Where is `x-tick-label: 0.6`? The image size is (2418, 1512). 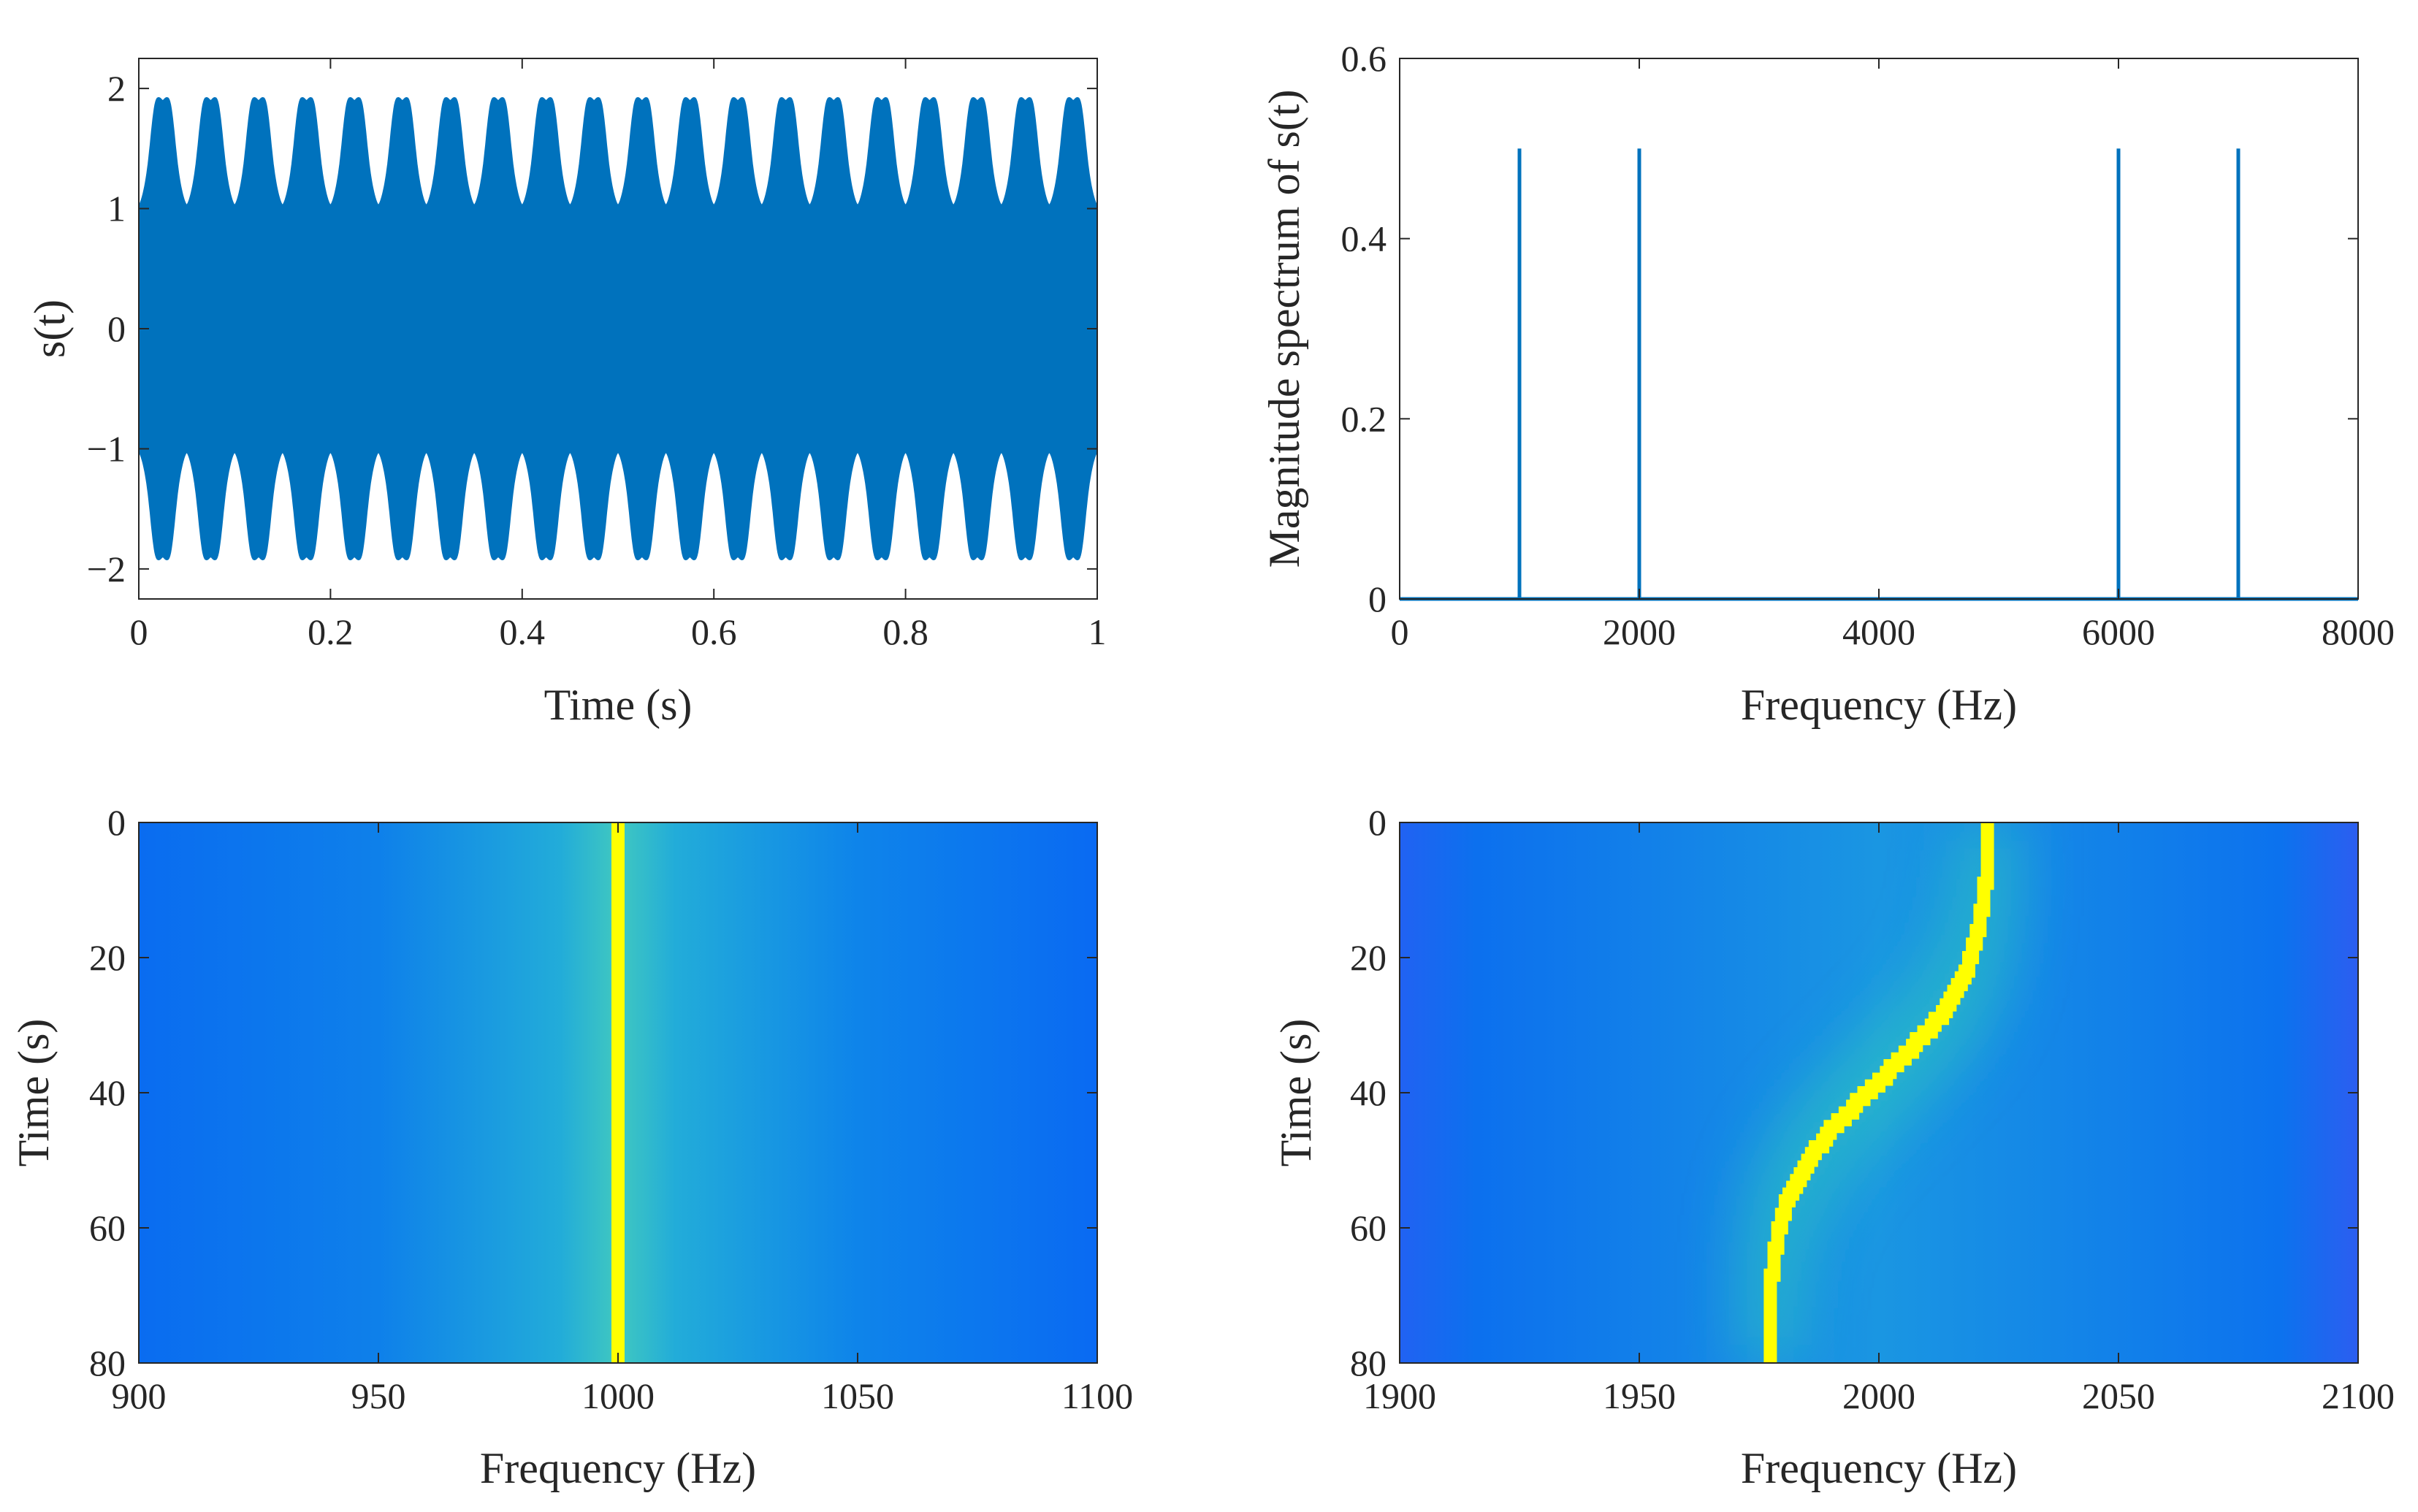 x-tick-label: 0.6 is located at coordinates (714, 631).